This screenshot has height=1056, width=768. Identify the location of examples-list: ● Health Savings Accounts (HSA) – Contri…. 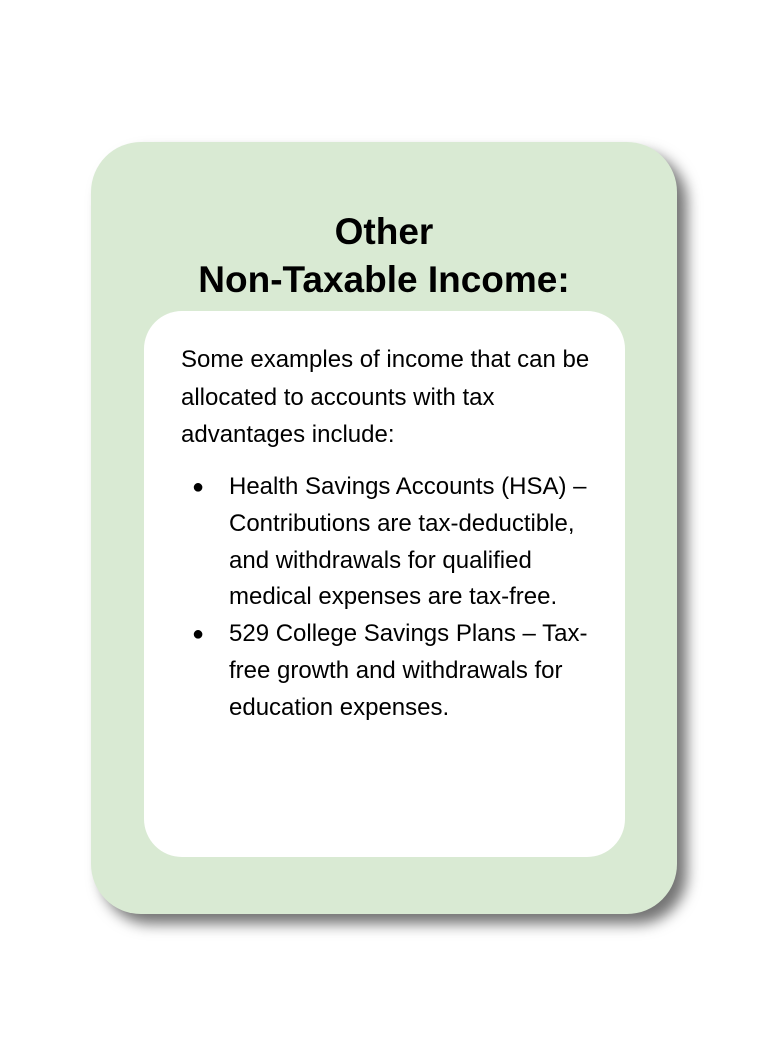
(396, 598).